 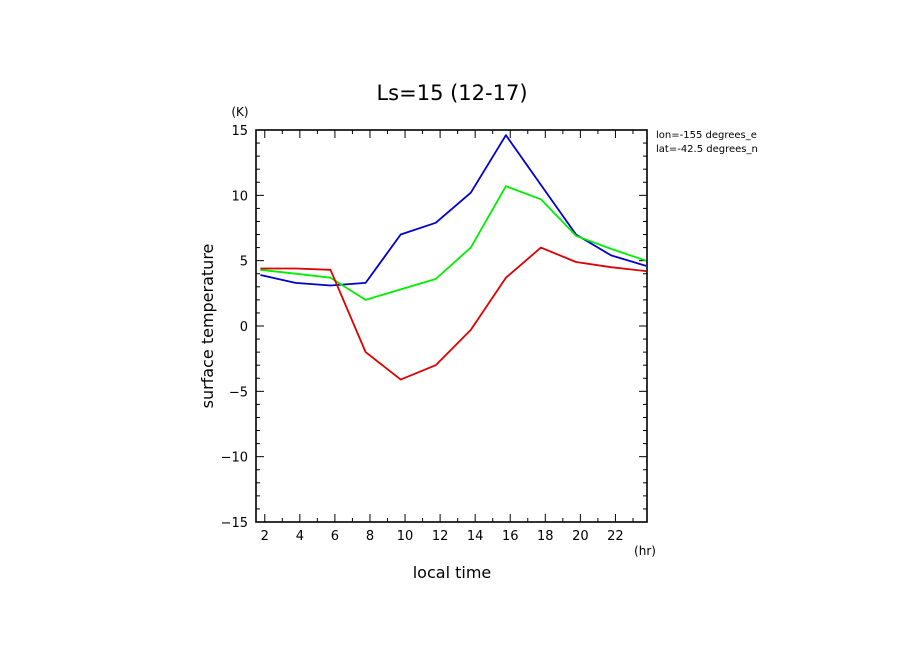 What do you see at coordinates (707, 149) in the screenshot?
I see `annotation-lat: lat=-42.5 degrees_n` at bounding box center [707, 149].